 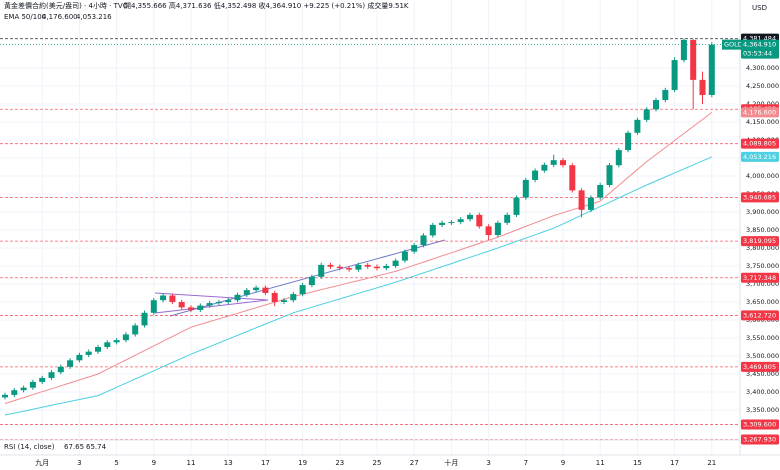 I want to click on x-tick-label: 9, so click(x=154, y=463).